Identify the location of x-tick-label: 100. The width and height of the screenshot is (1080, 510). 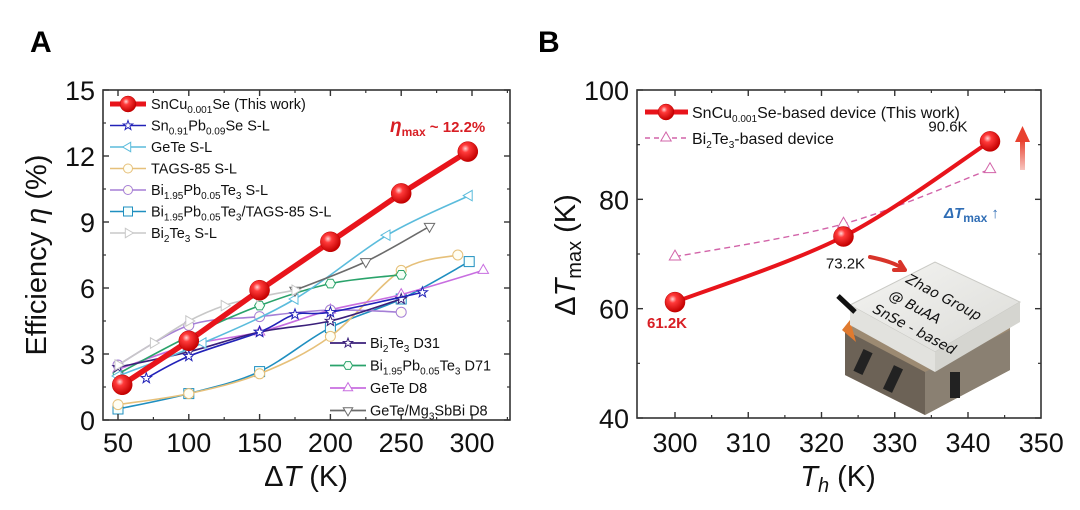
(188, 443).